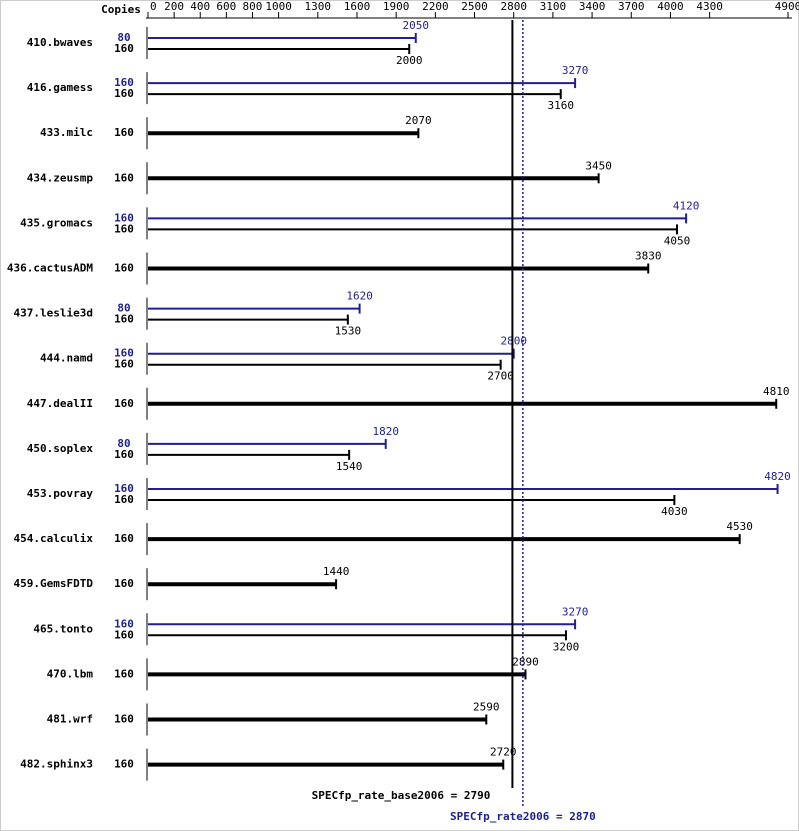  I want to click on value-label: 4530, so click(739, 526).